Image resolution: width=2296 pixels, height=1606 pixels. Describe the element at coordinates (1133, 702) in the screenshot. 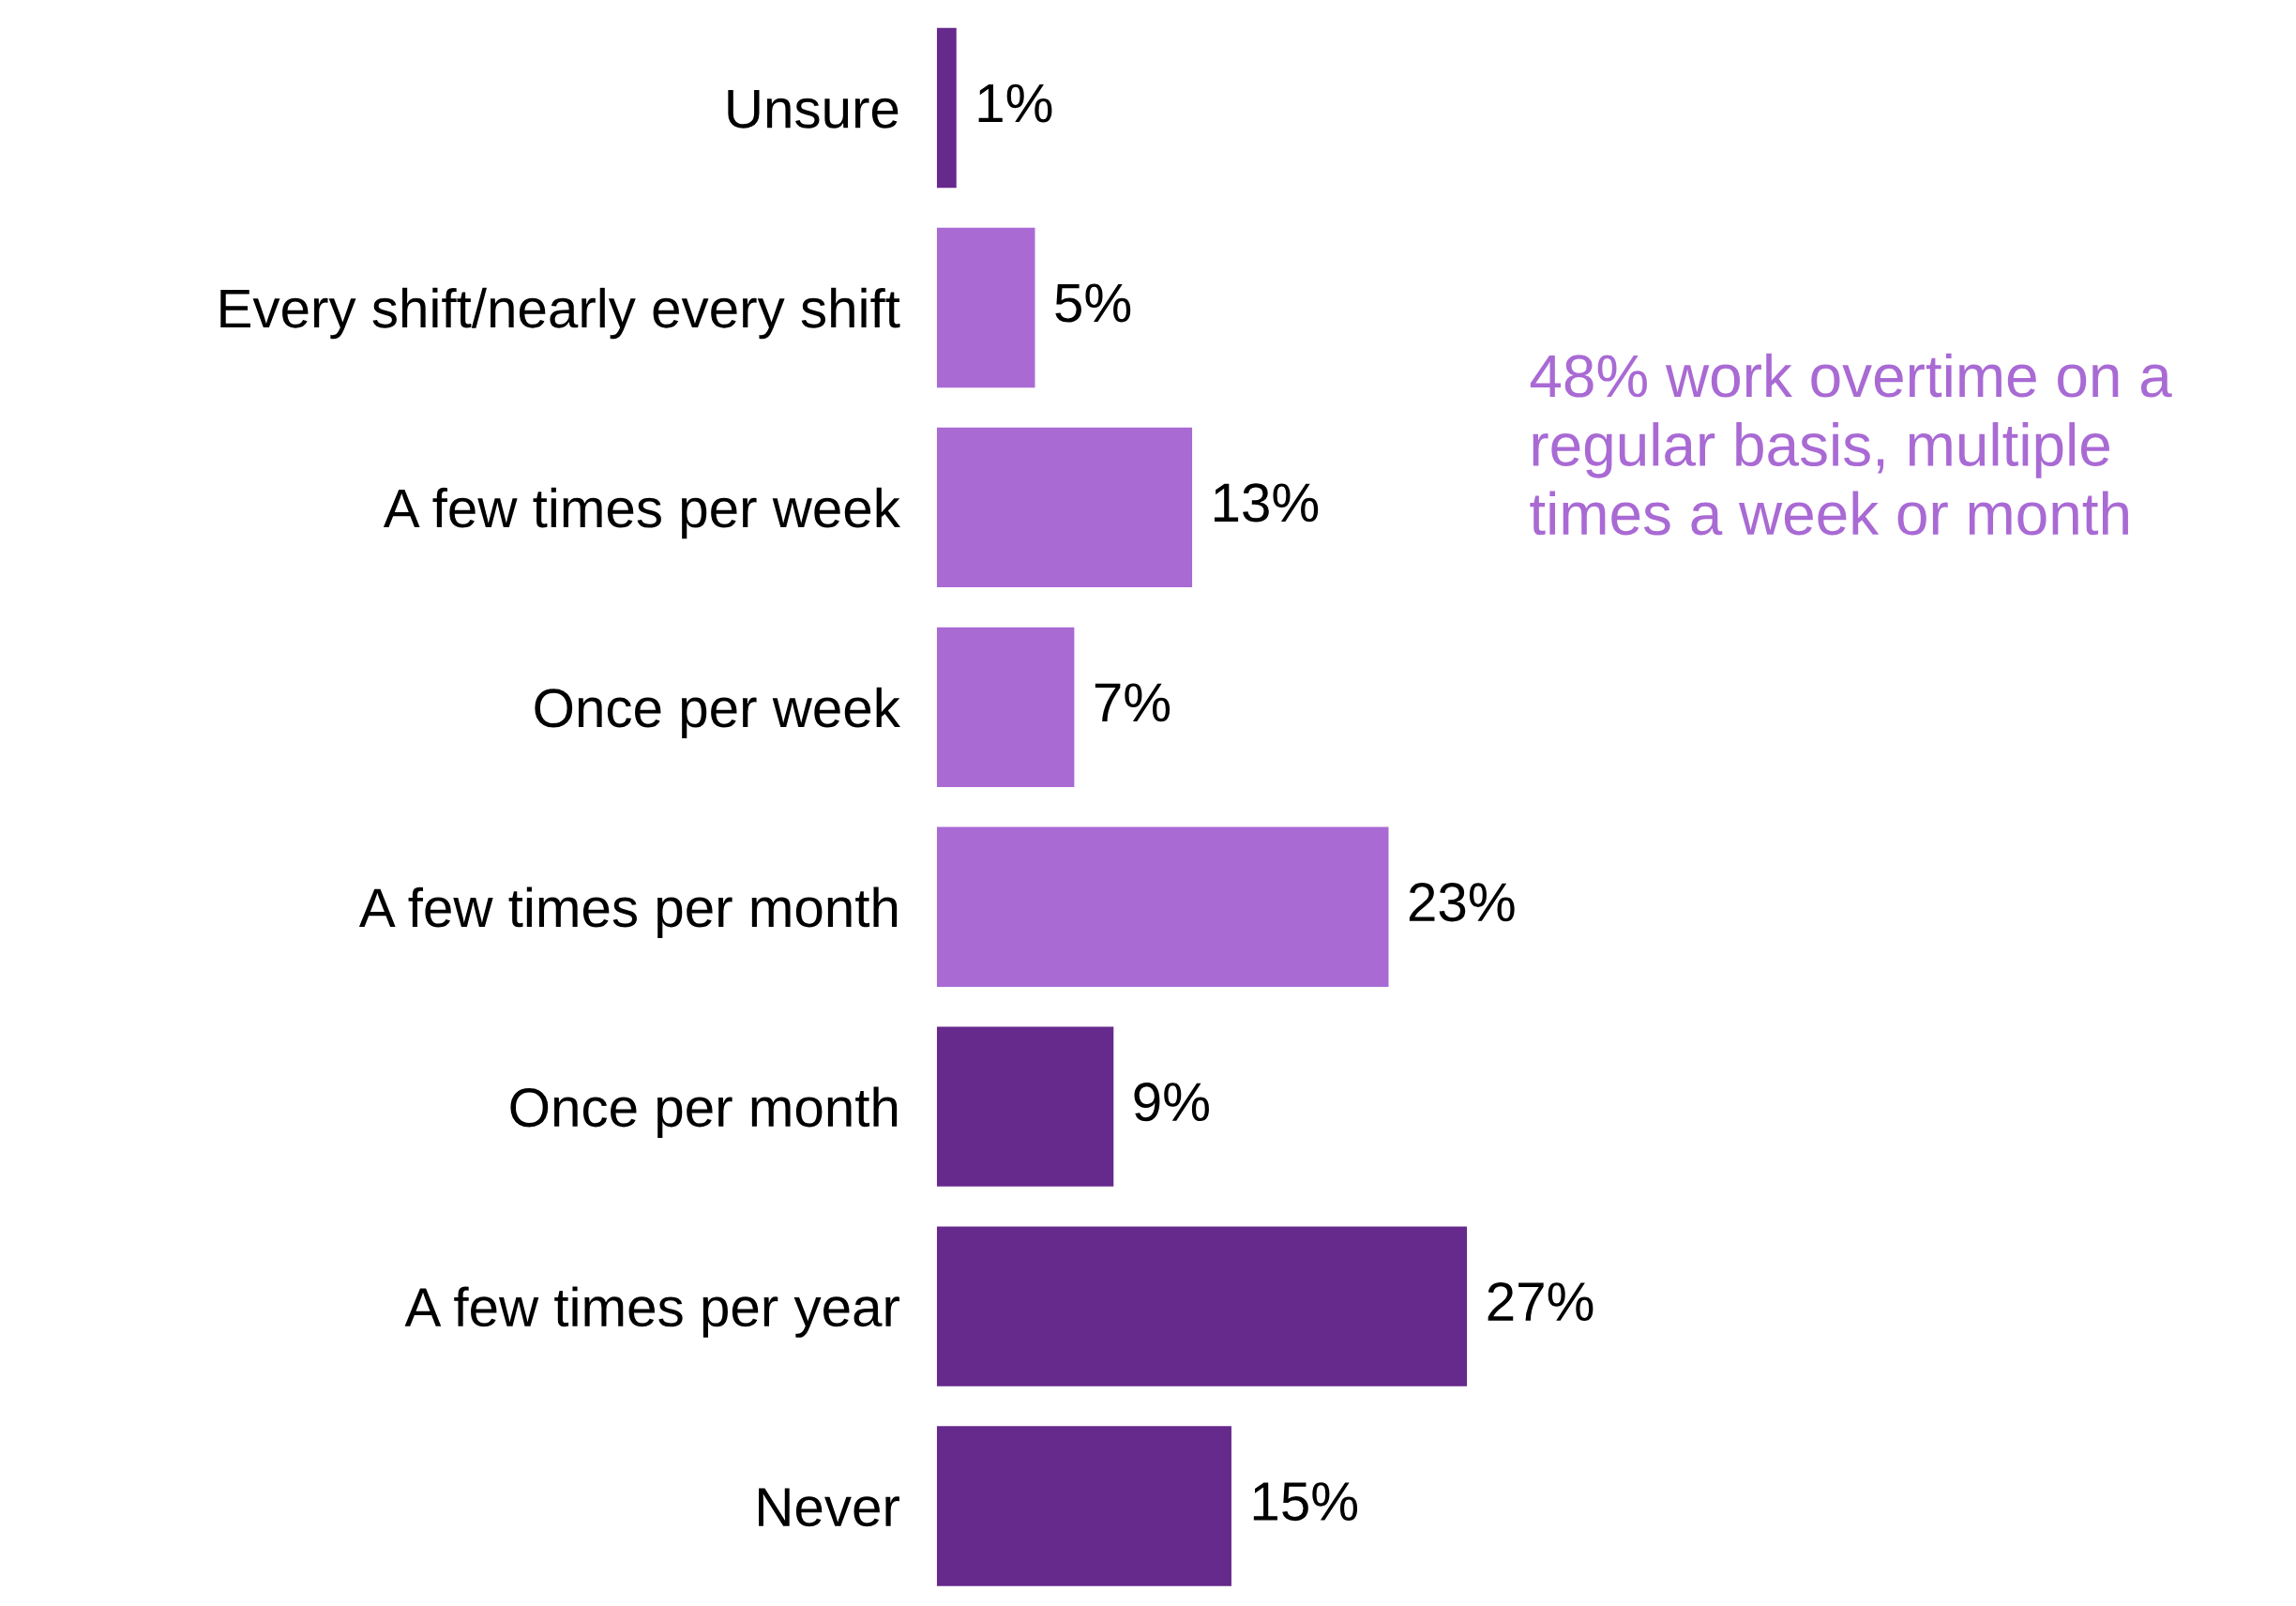

I see `data-label: 7%` at that location.